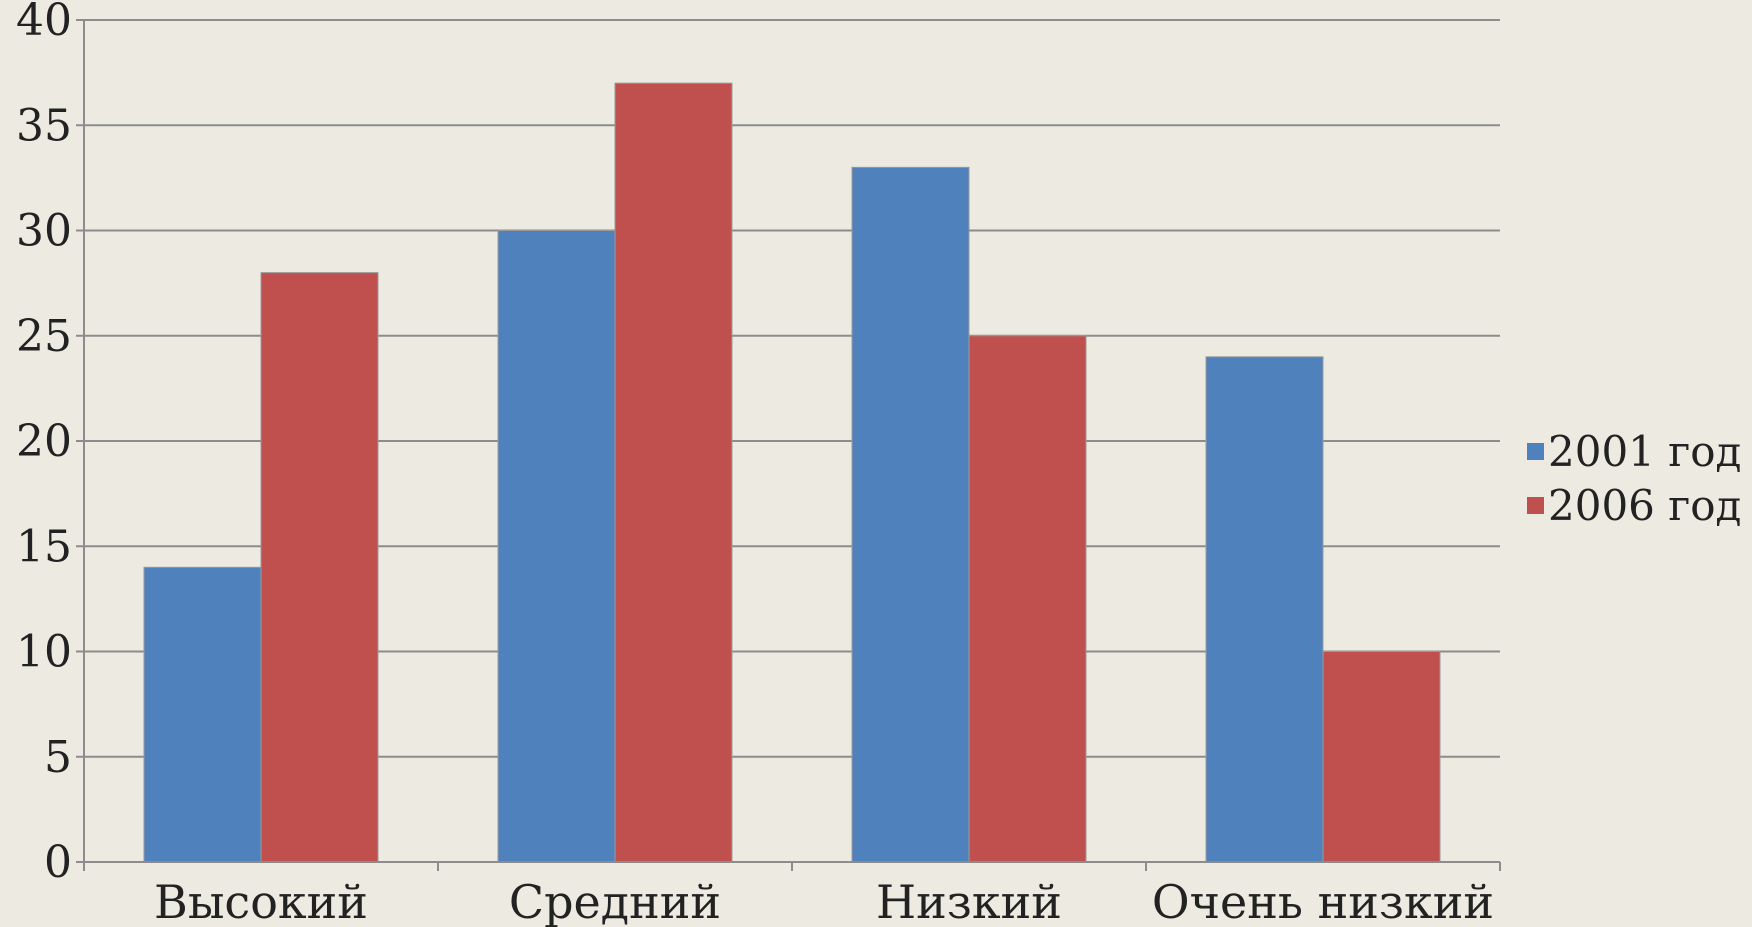 This screenshot has height=927, width=1752. I want to click on x-category-label: Низкий, so click(969, 901).